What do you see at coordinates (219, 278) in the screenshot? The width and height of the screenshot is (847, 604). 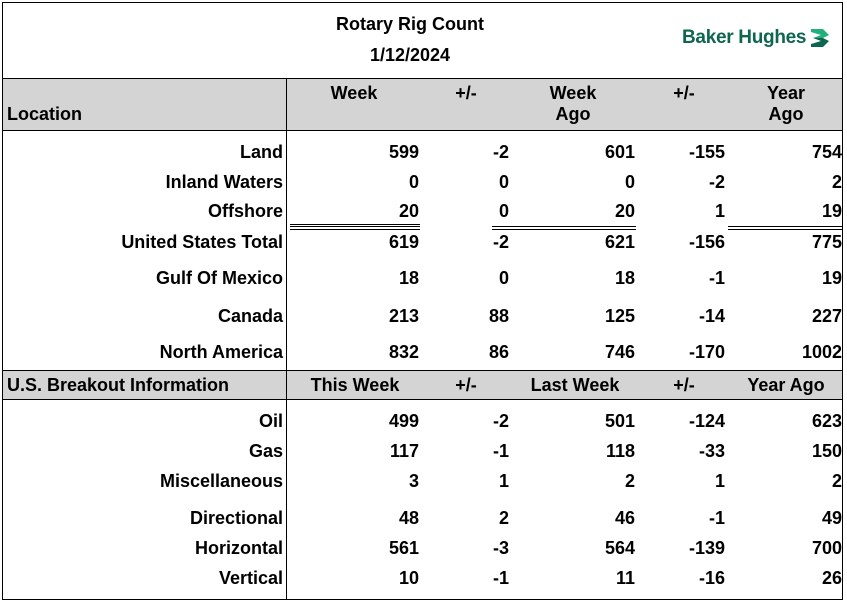 I see `row-label: Gulf Of Mexico` at bounding box center [219, 278].